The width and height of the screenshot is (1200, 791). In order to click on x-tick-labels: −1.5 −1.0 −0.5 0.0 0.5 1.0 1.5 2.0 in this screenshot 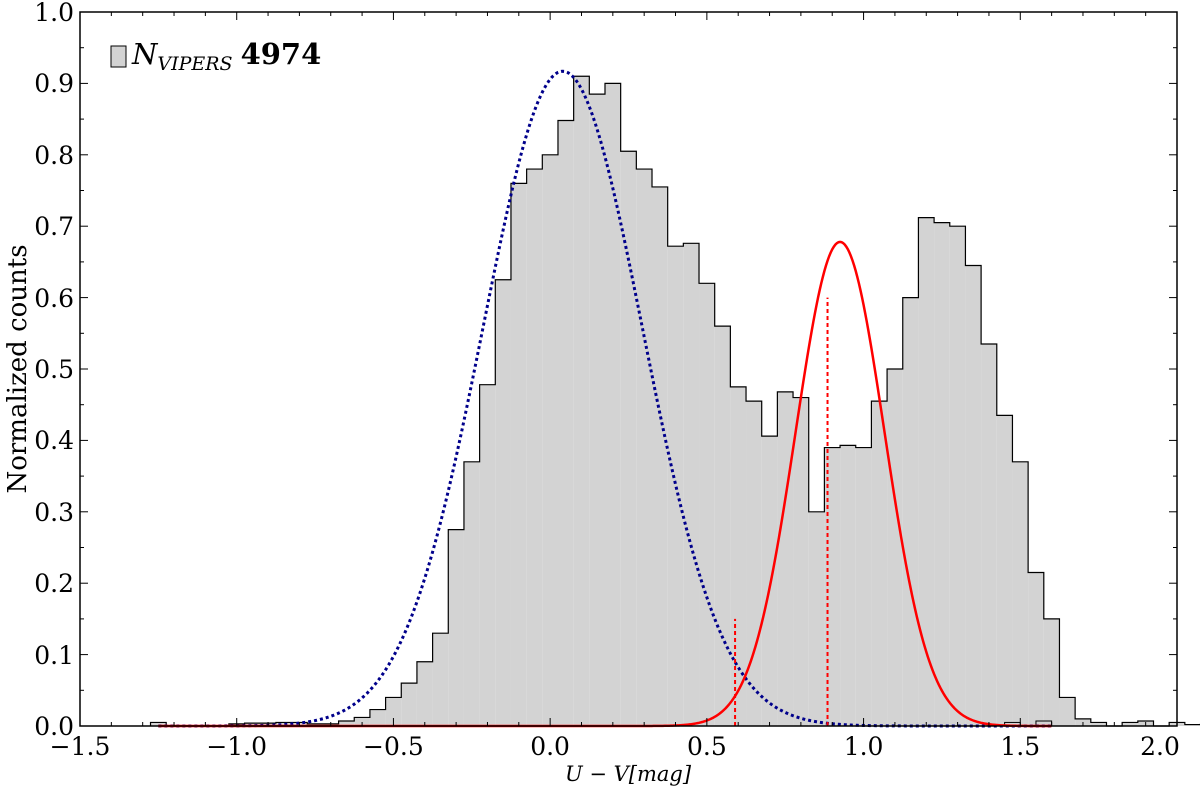, I will do `click(615, 746)`.